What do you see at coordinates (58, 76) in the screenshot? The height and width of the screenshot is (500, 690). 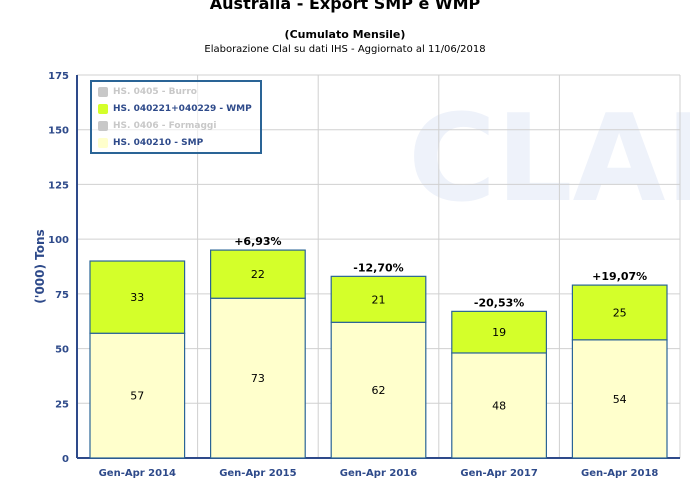 I see `y-tick-label: 175` at bounding box center [58, 76].